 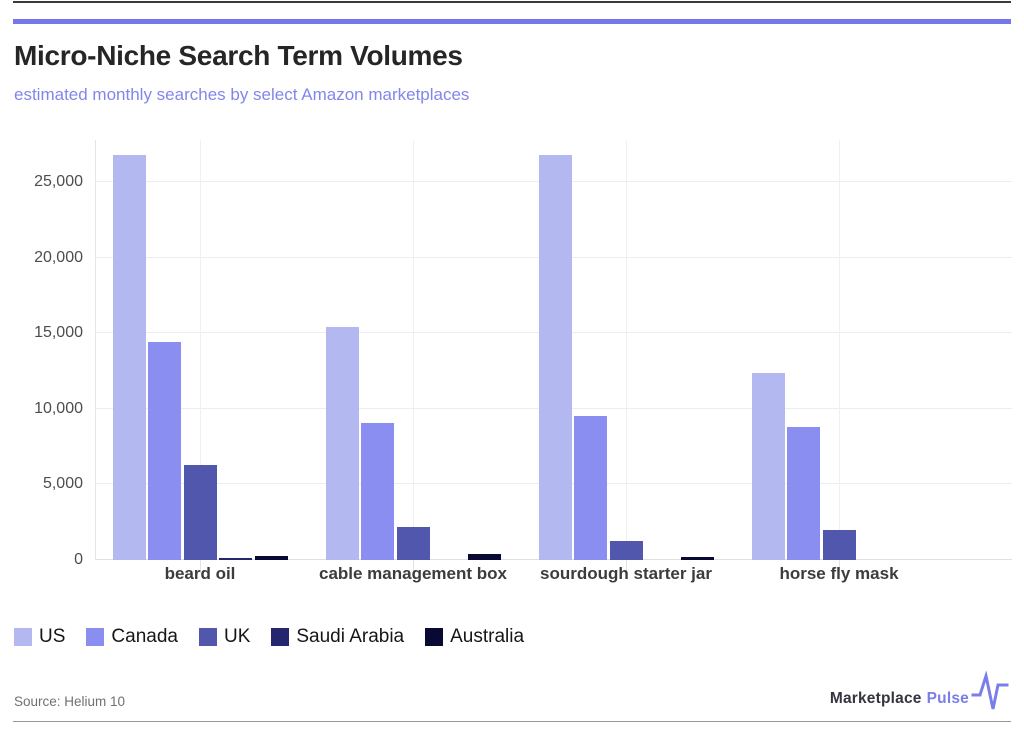 What do you see at coordinates (350, 636) in the screenshot?
I see `legend-label: Saudi Arabia` at bounding box center [350, 636].